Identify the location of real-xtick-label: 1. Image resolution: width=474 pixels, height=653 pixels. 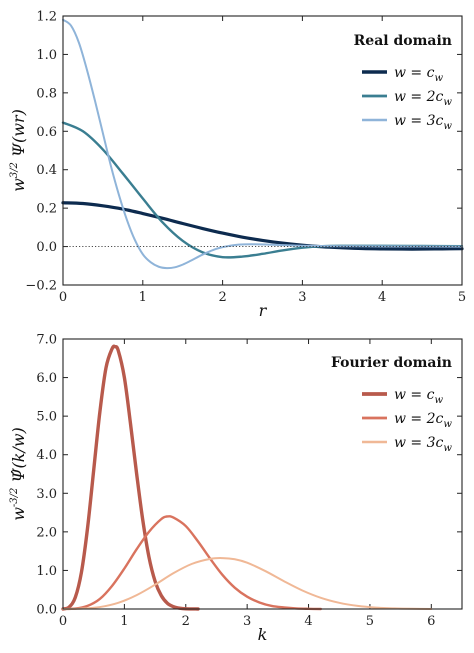
(143, 297).